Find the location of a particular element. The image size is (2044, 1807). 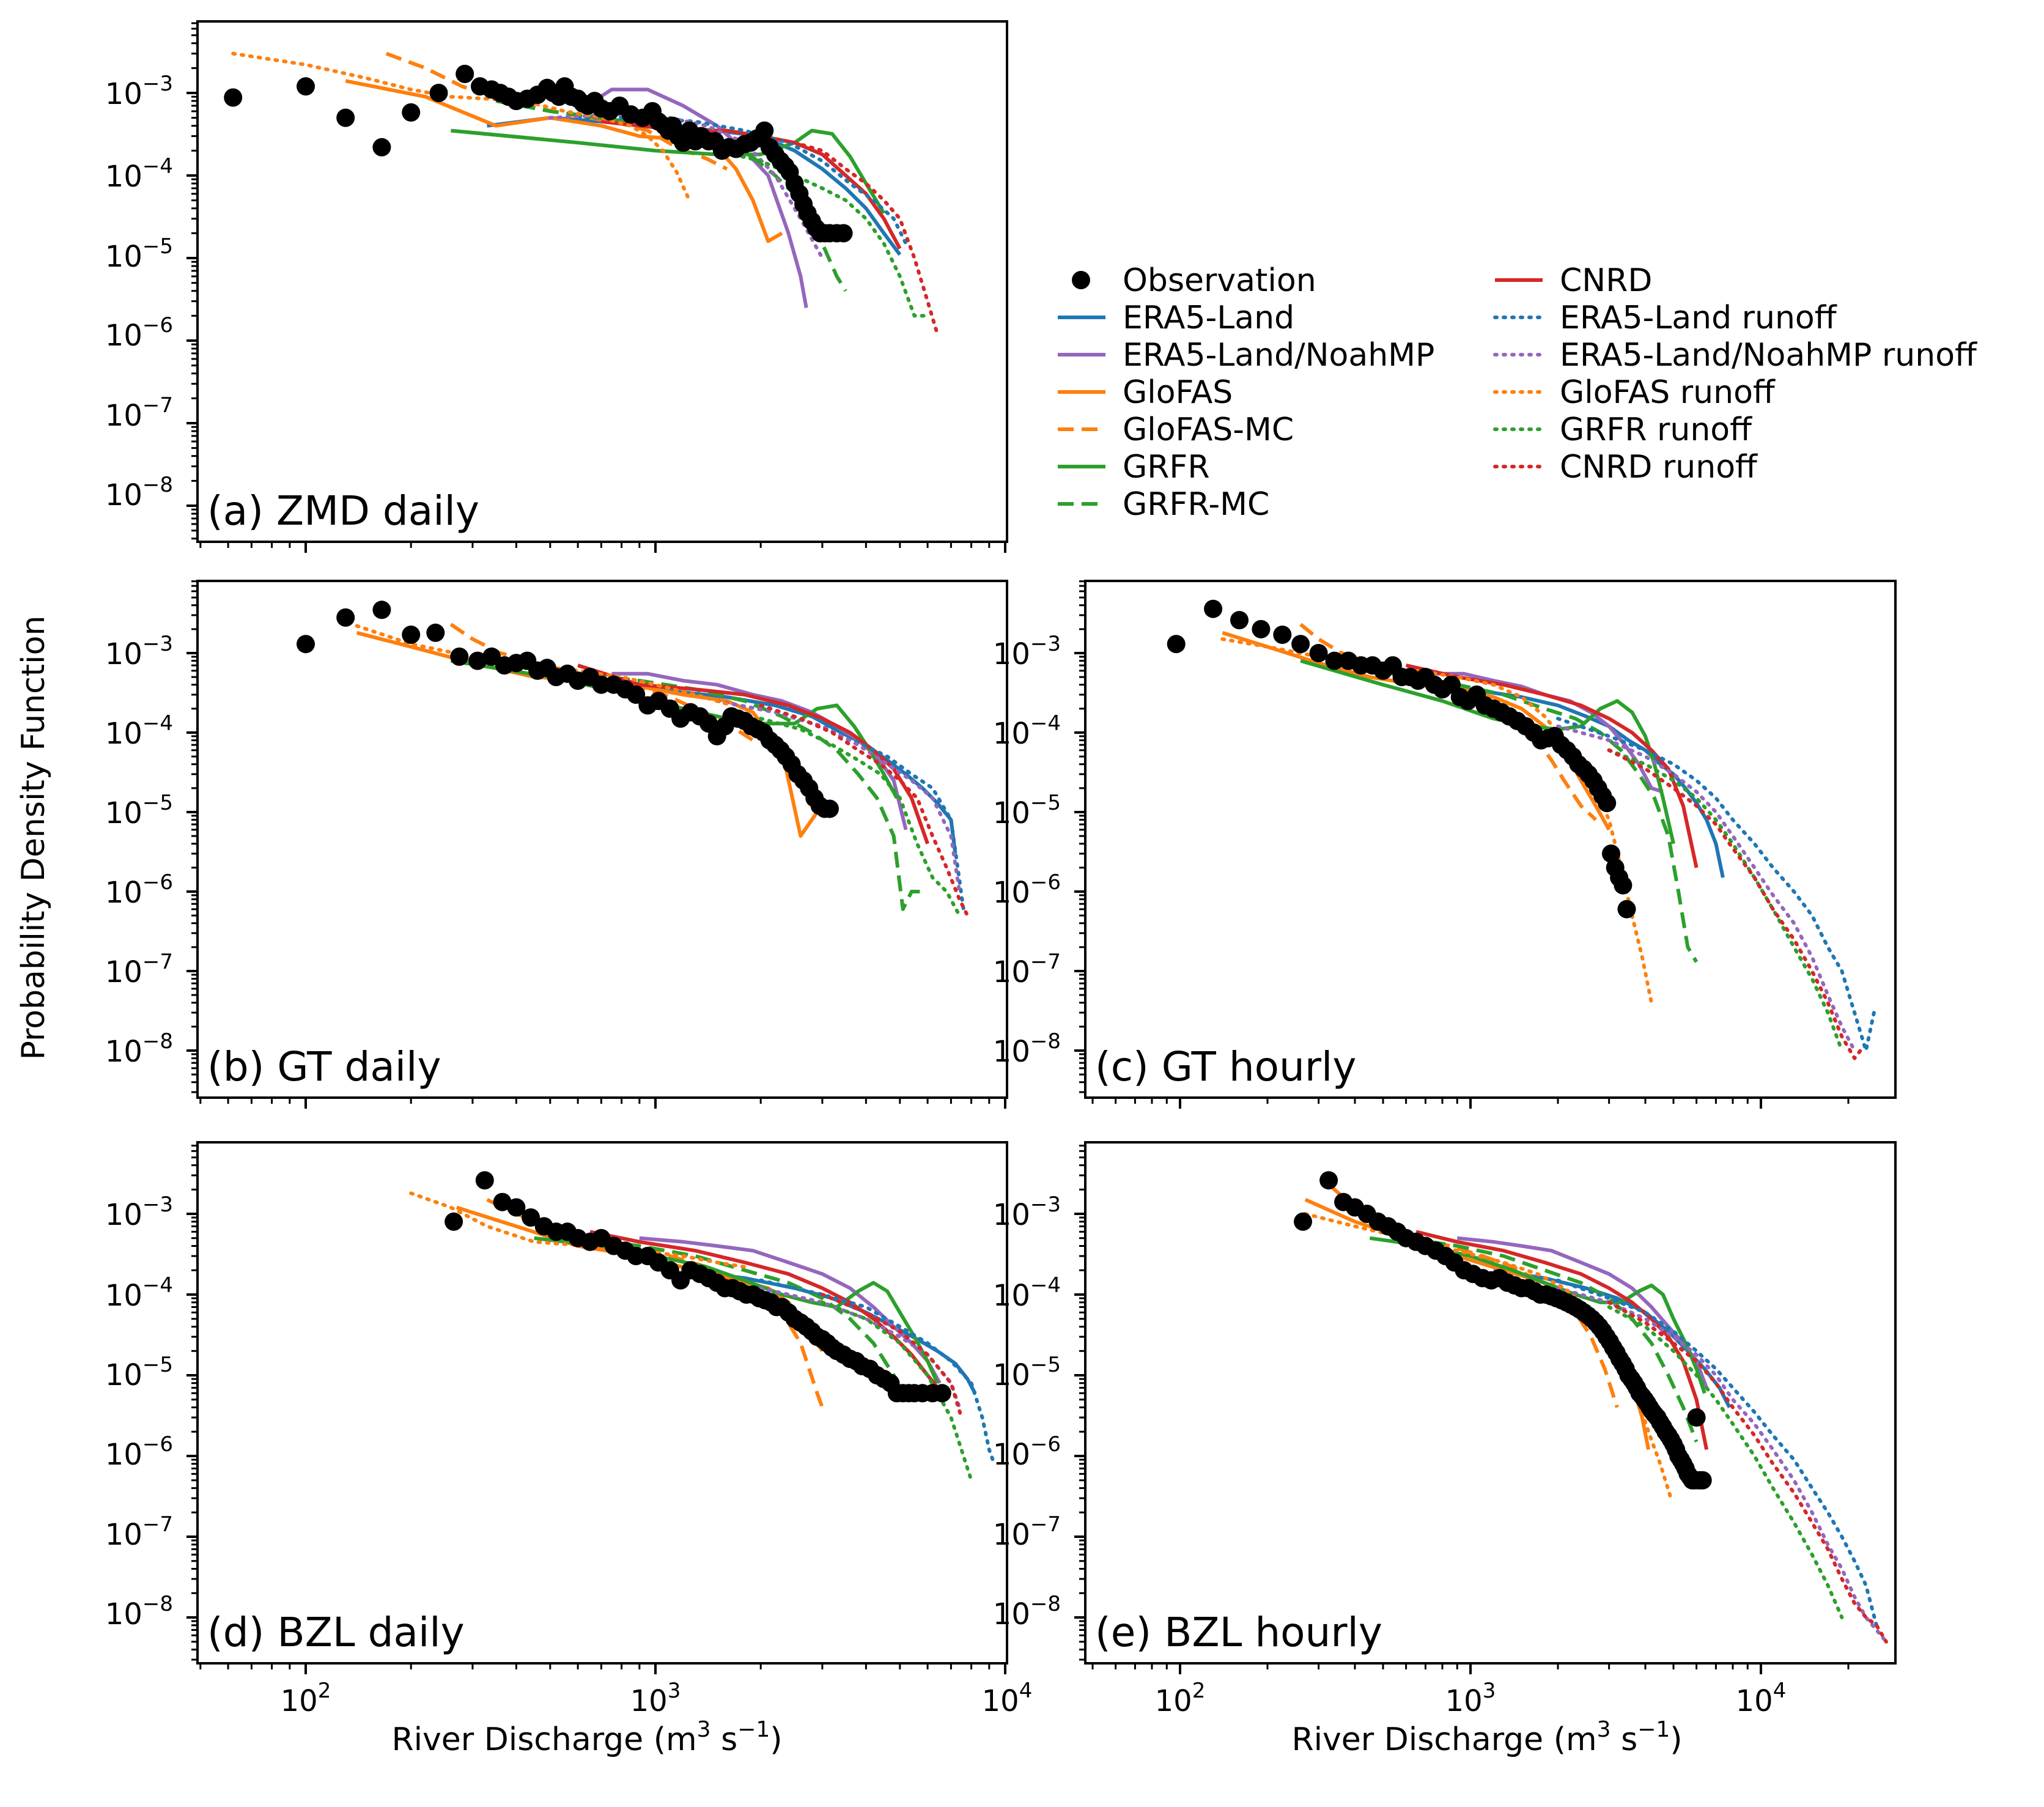

legend-entry-glofas: GloFAS is located at coordinates (1145, 392).